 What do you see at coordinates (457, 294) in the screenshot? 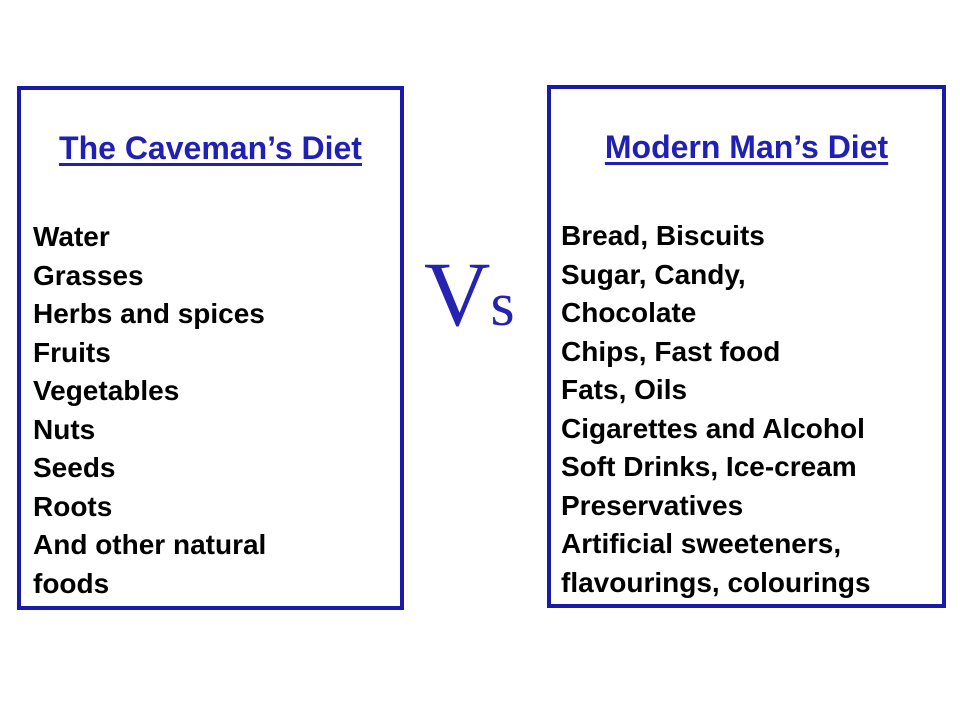
I see `vs-letter-v: V` at bounding box center [457, 294].